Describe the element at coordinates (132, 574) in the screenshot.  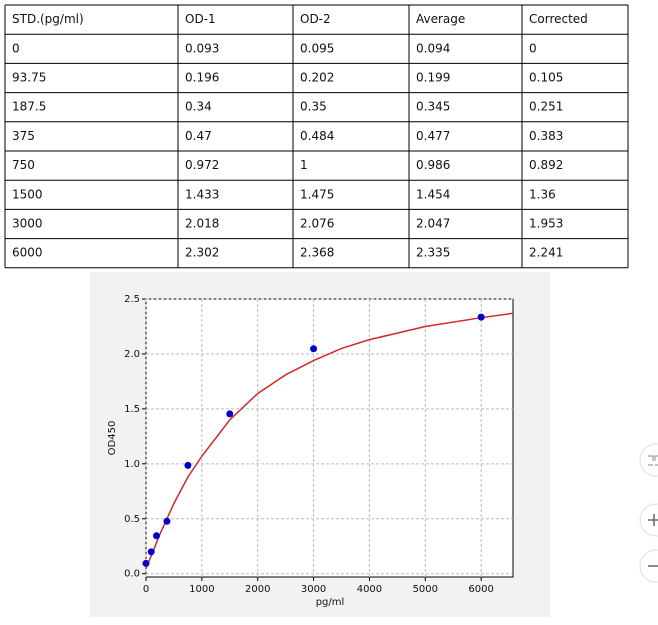
I see `y-tick-label: 0.0` at that location.